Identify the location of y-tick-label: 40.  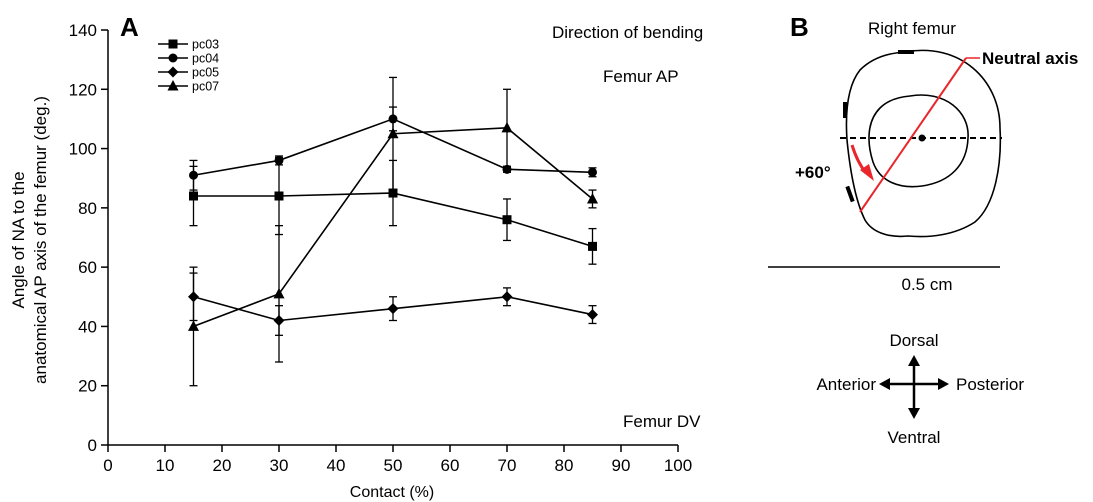
(87, 326).